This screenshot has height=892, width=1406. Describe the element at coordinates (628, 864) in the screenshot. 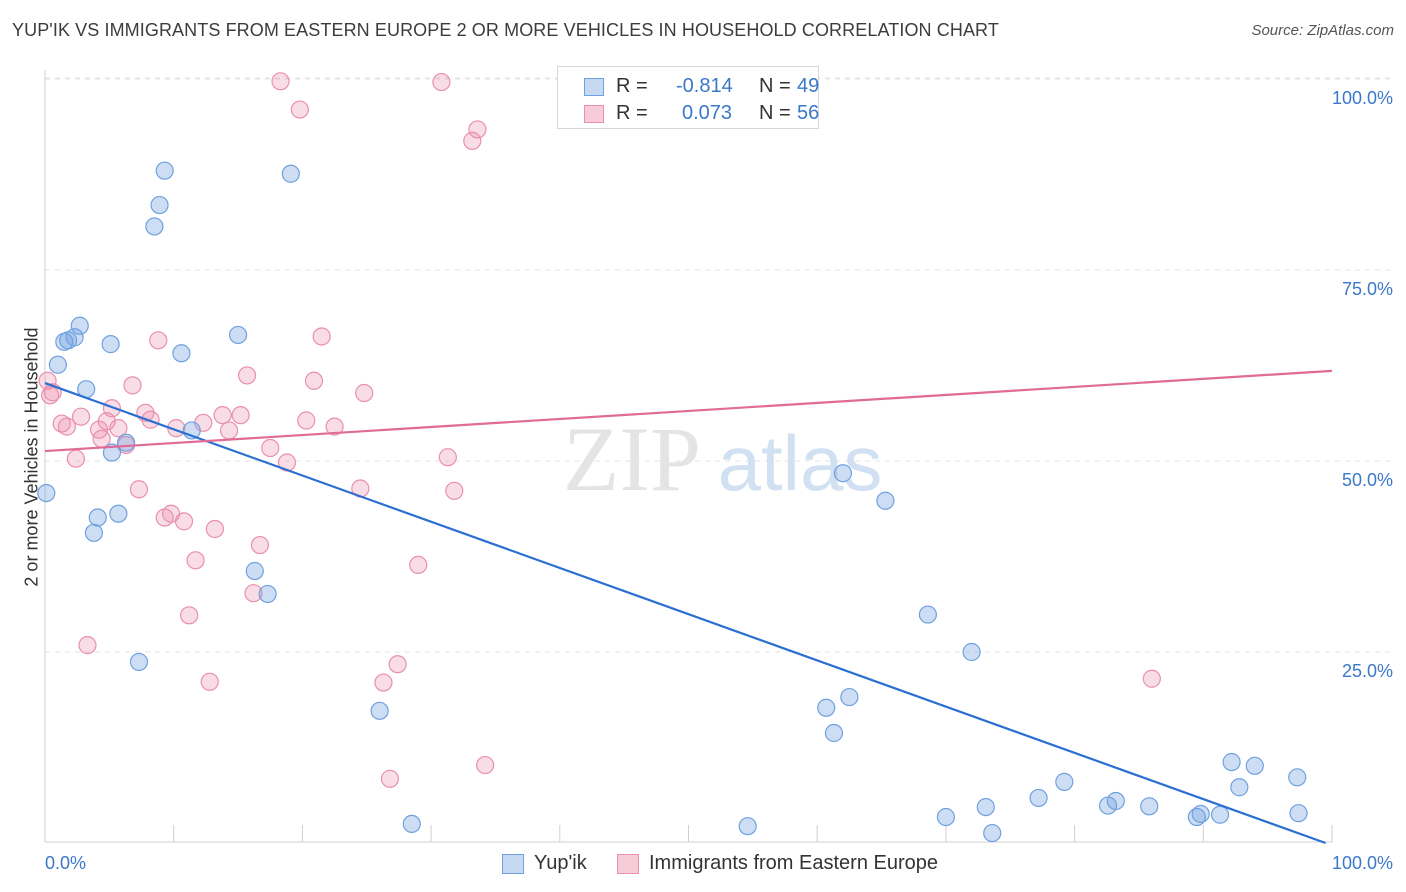

I see `bottom-legend-swatch-eastern-europe` at that location.